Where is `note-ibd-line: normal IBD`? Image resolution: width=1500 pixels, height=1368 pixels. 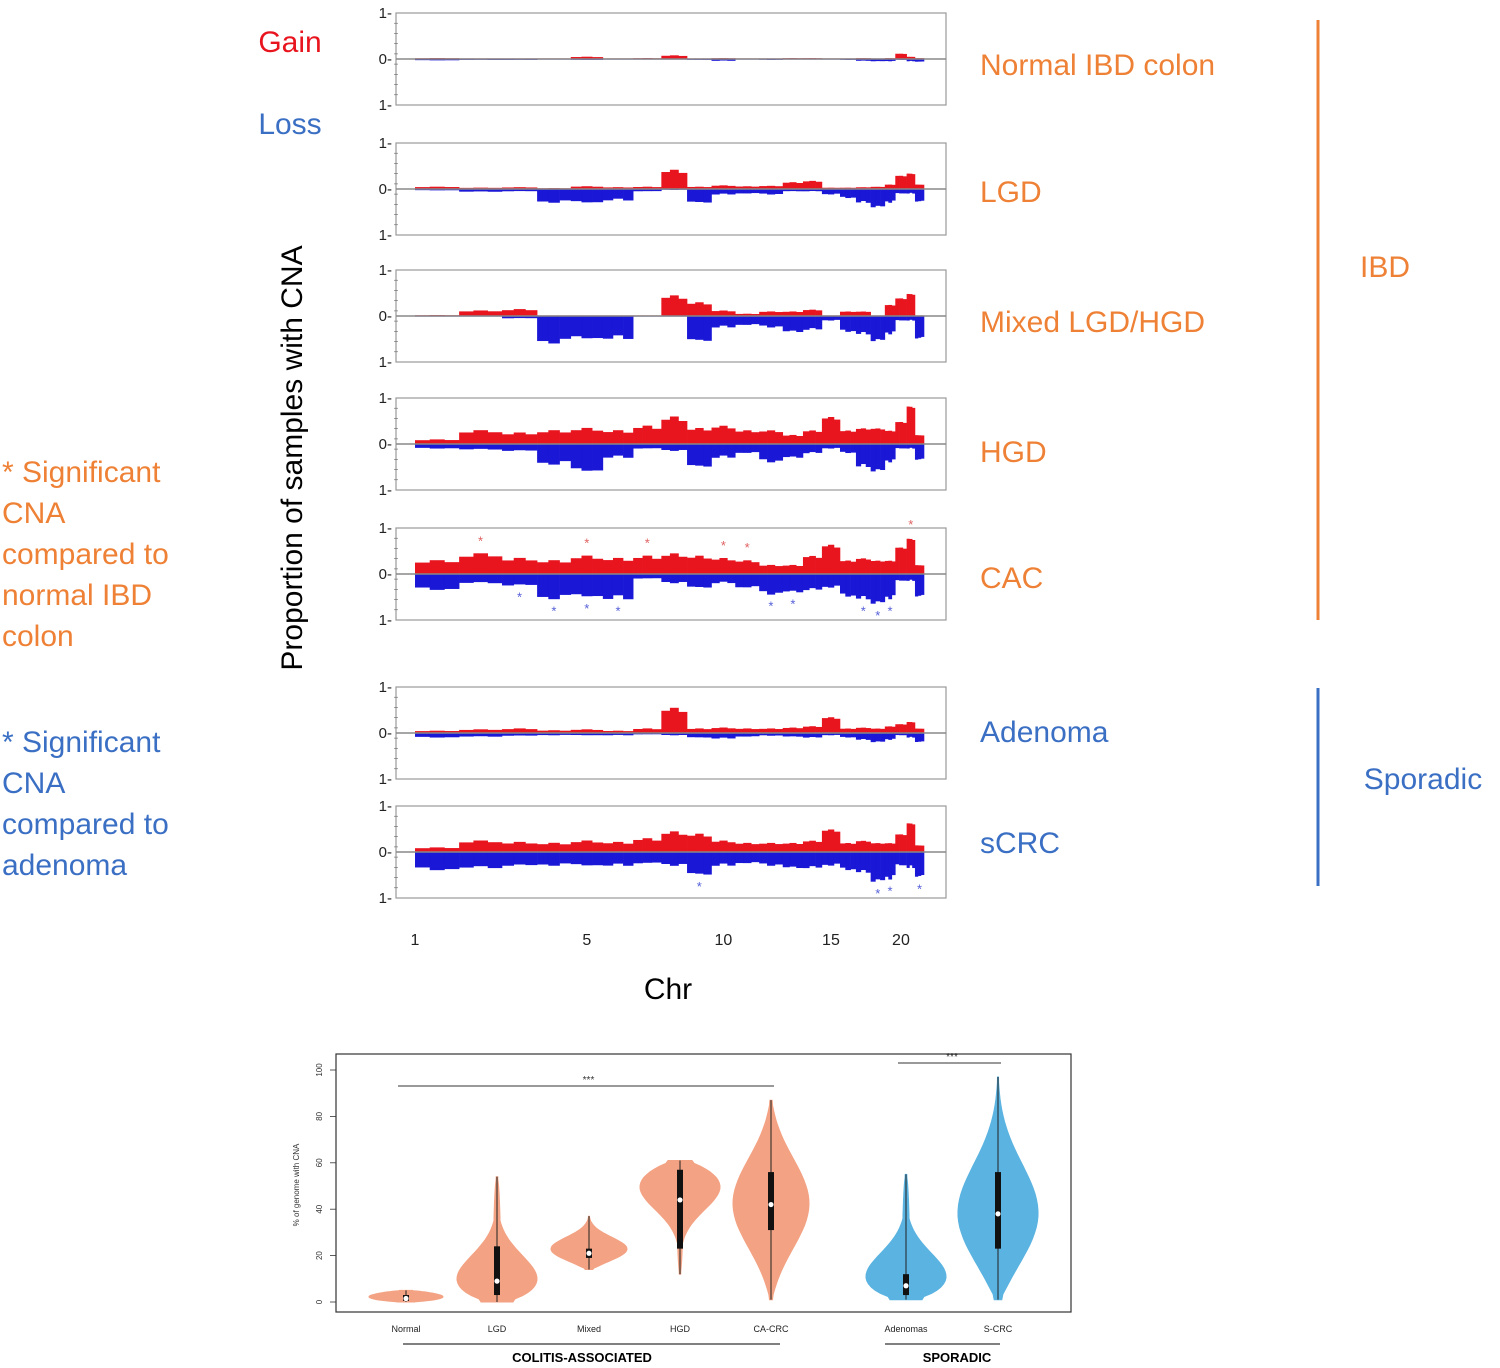
note-ibd-line: normal IBD is located at coordinates (77, 595).